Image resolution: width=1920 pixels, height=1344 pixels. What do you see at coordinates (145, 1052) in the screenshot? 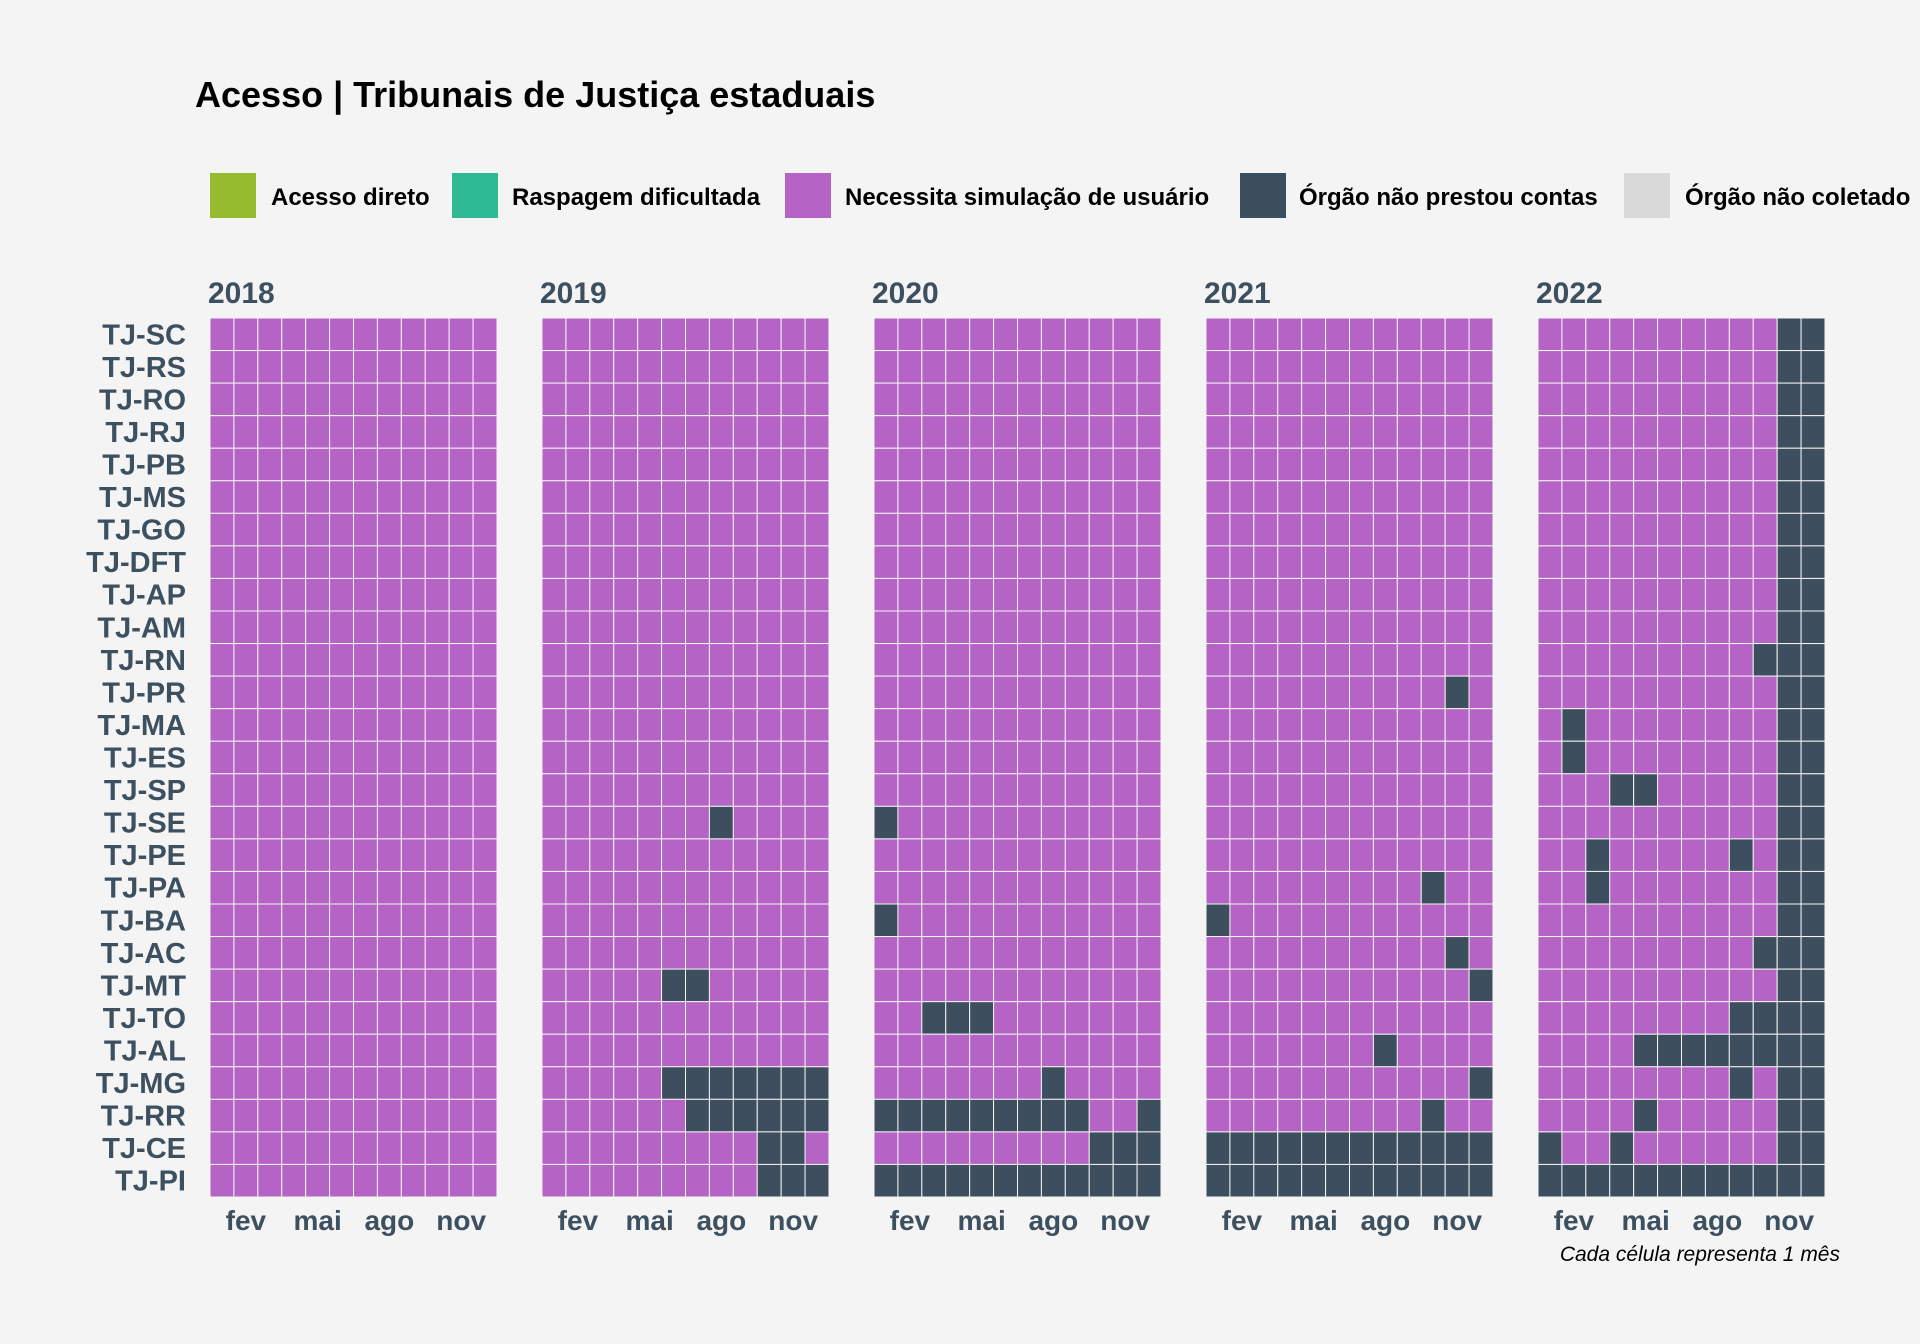
I see `y-tick-label: TJ-AL` at bounding box center [145, 1052].